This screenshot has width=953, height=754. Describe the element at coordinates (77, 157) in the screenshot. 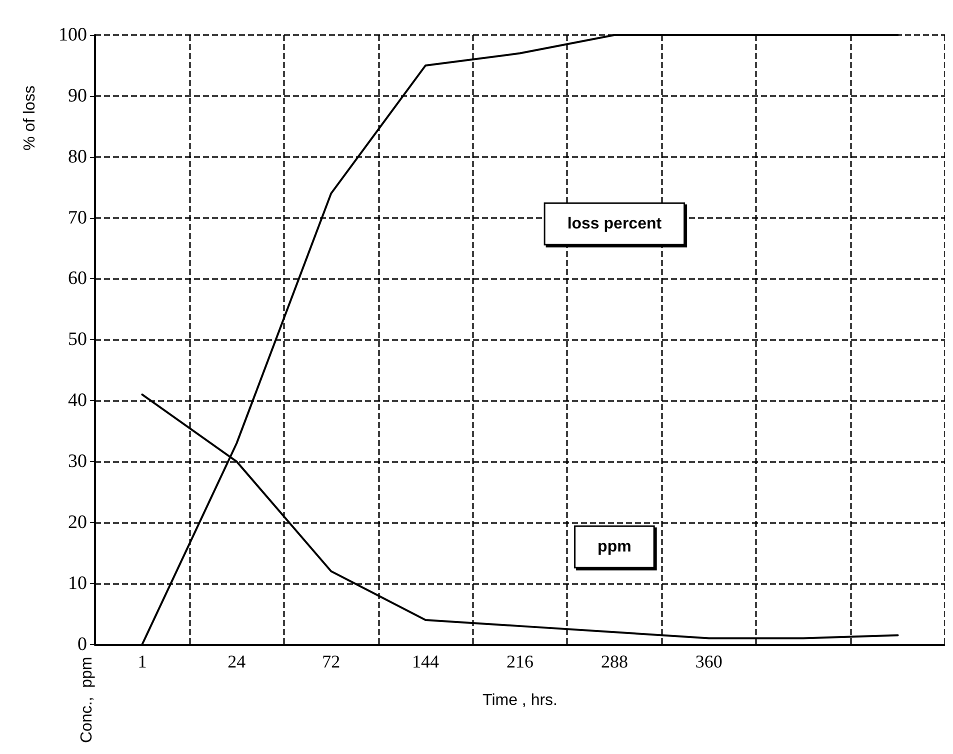

I see `y-tick-label: 80` at that location.